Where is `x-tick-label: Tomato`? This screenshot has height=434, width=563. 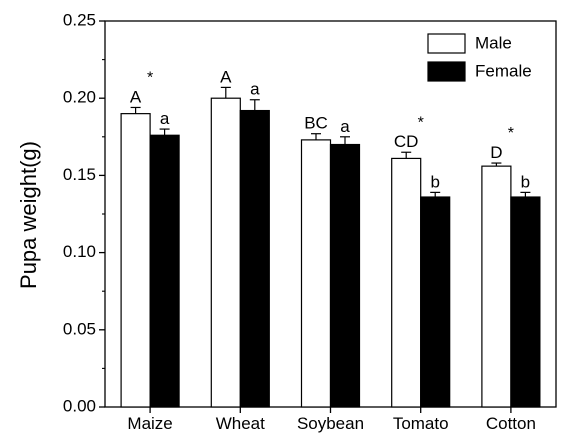
x-tick-label: Tomato is located at coordinates (421, 423).